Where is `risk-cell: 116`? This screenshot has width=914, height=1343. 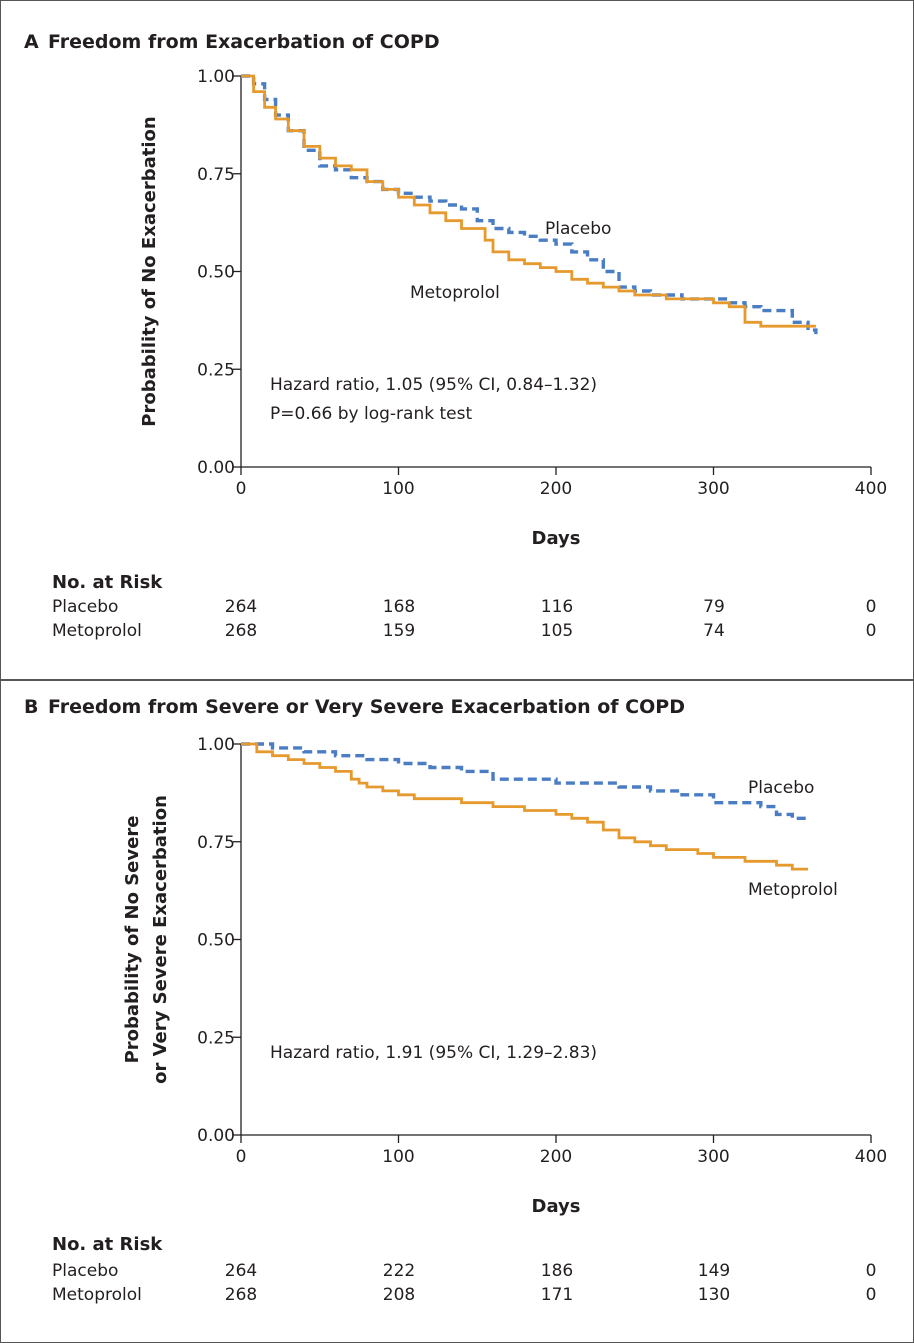
risk-cell: 116 is located at coordinates (557, 607).